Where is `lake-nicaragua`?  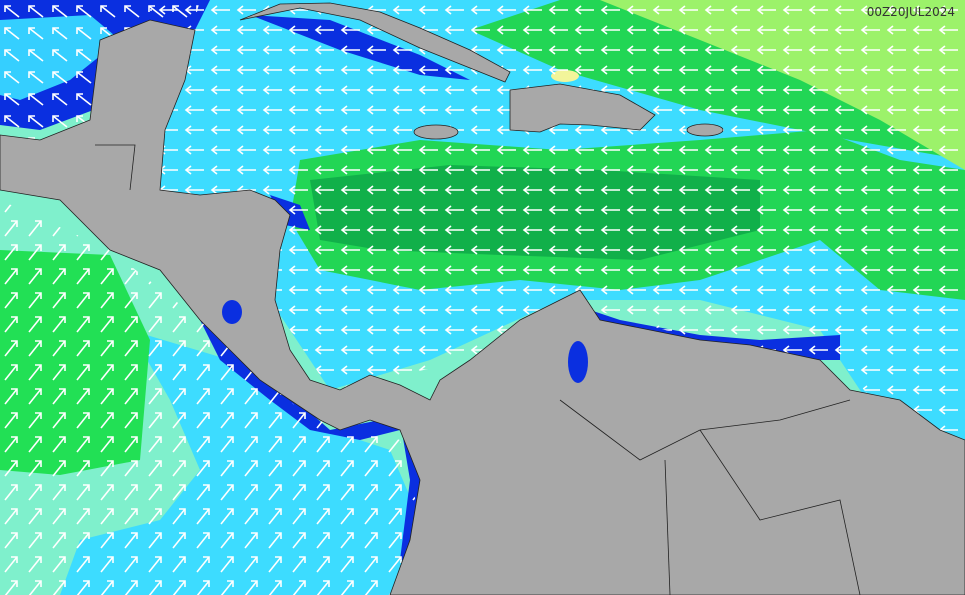 lake-nicaragua is located at coordinates (232, 312).